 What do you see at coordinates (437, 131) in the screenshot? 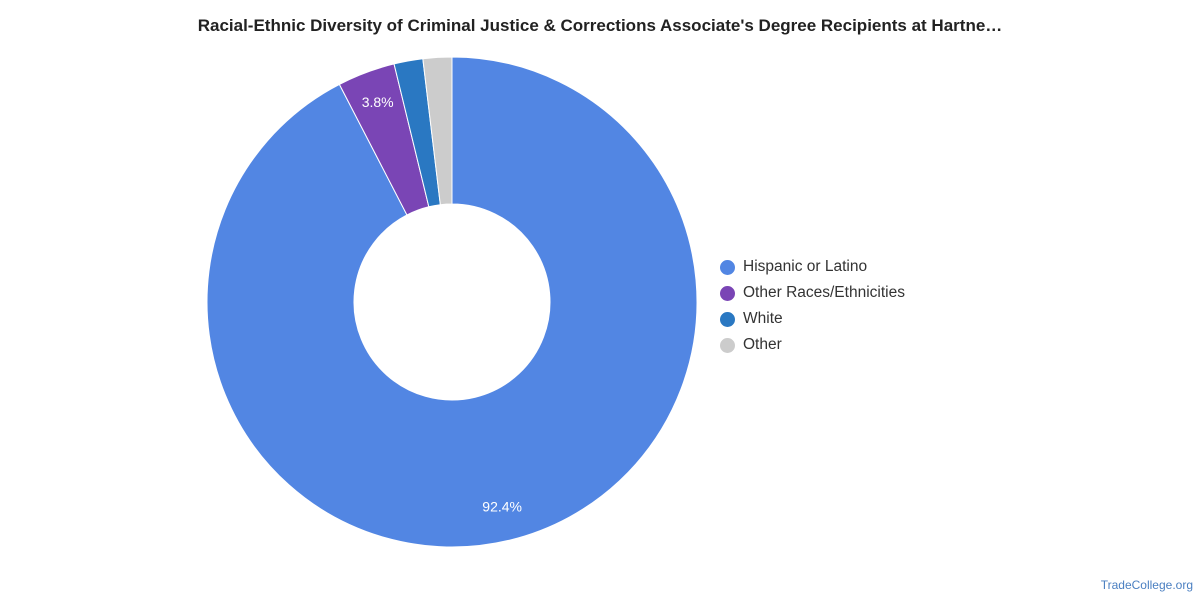
I see `donut-slice-other` at bounding box center [437, 131].